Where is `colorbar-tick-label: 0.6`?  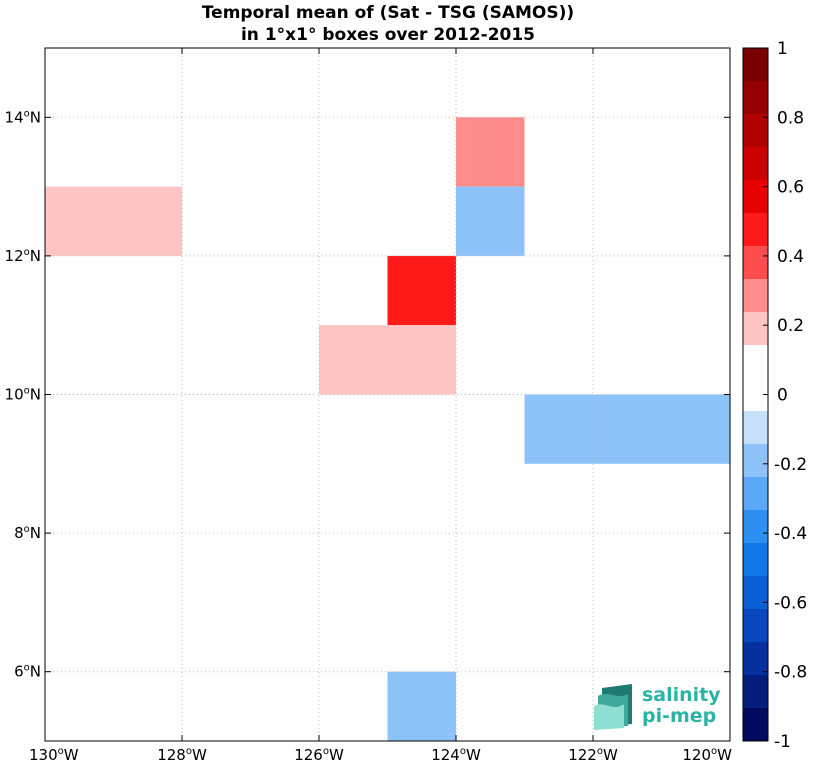
colorbar-tick-label: 0.6 is located at coordinates (790, 188).